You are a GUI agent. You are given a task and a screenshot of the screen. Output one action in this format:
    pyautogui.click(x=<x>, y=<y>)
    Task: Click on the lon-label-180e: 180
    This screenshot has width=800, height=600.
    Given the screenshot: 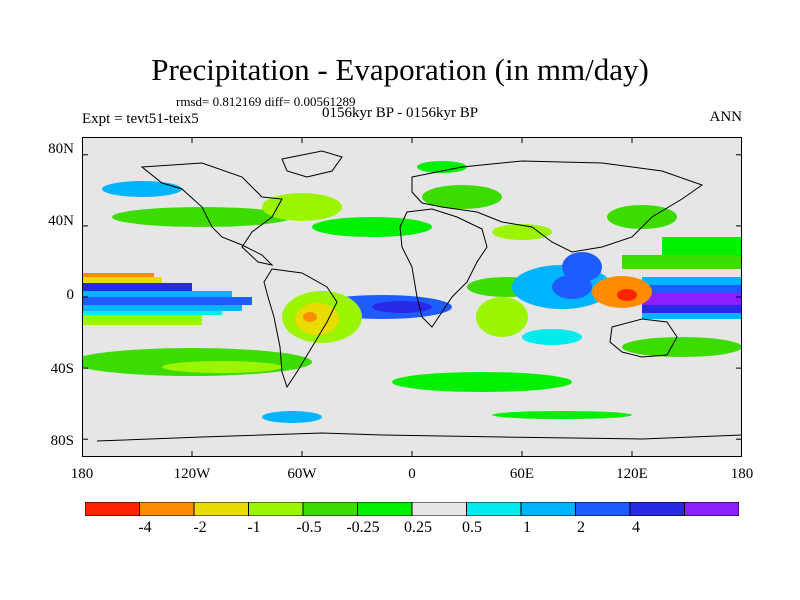 What is the action you would take?
    pyautogui.click(x=742, y=474)
    